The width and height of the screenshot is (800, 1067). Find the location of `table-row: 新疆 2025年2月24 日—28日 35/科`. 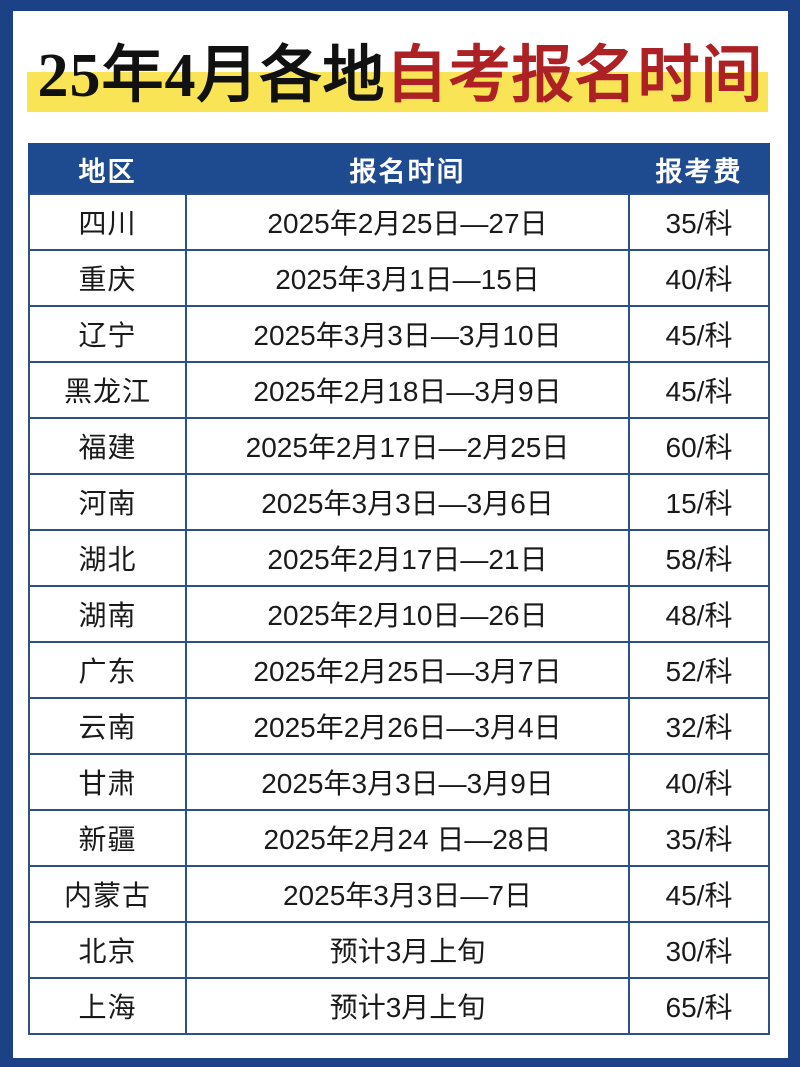

table-row: 新疆 2025年2月24 日—28日 35/科 is located at coordinates (399, 838).